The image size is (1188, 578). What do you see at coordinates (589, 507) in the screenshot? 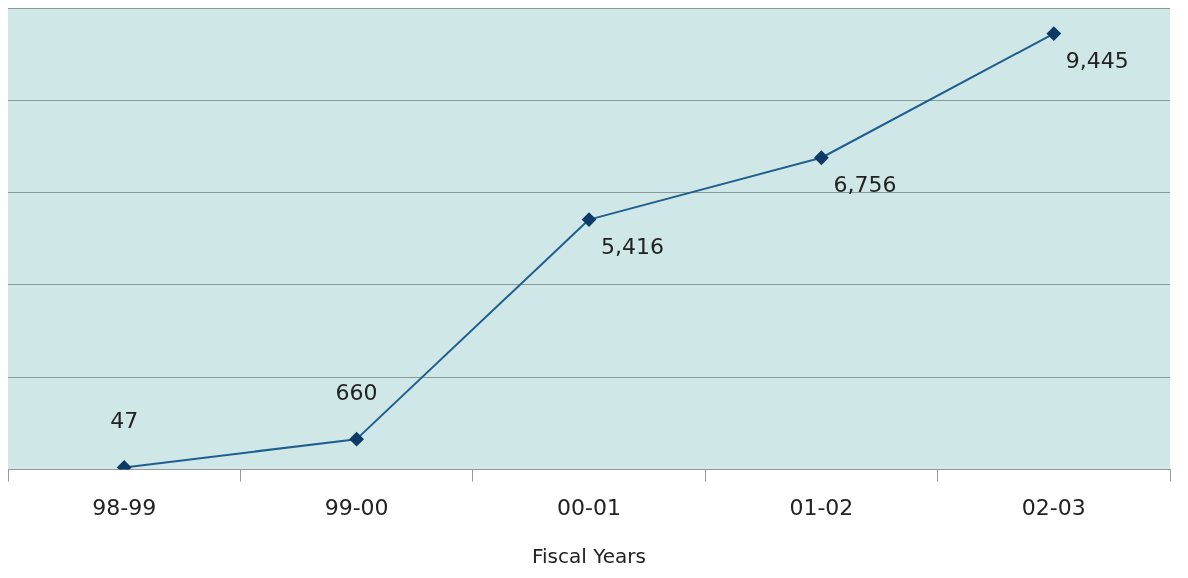
I see `x-tick-label: 00-01` at bounding box center [589, 507].